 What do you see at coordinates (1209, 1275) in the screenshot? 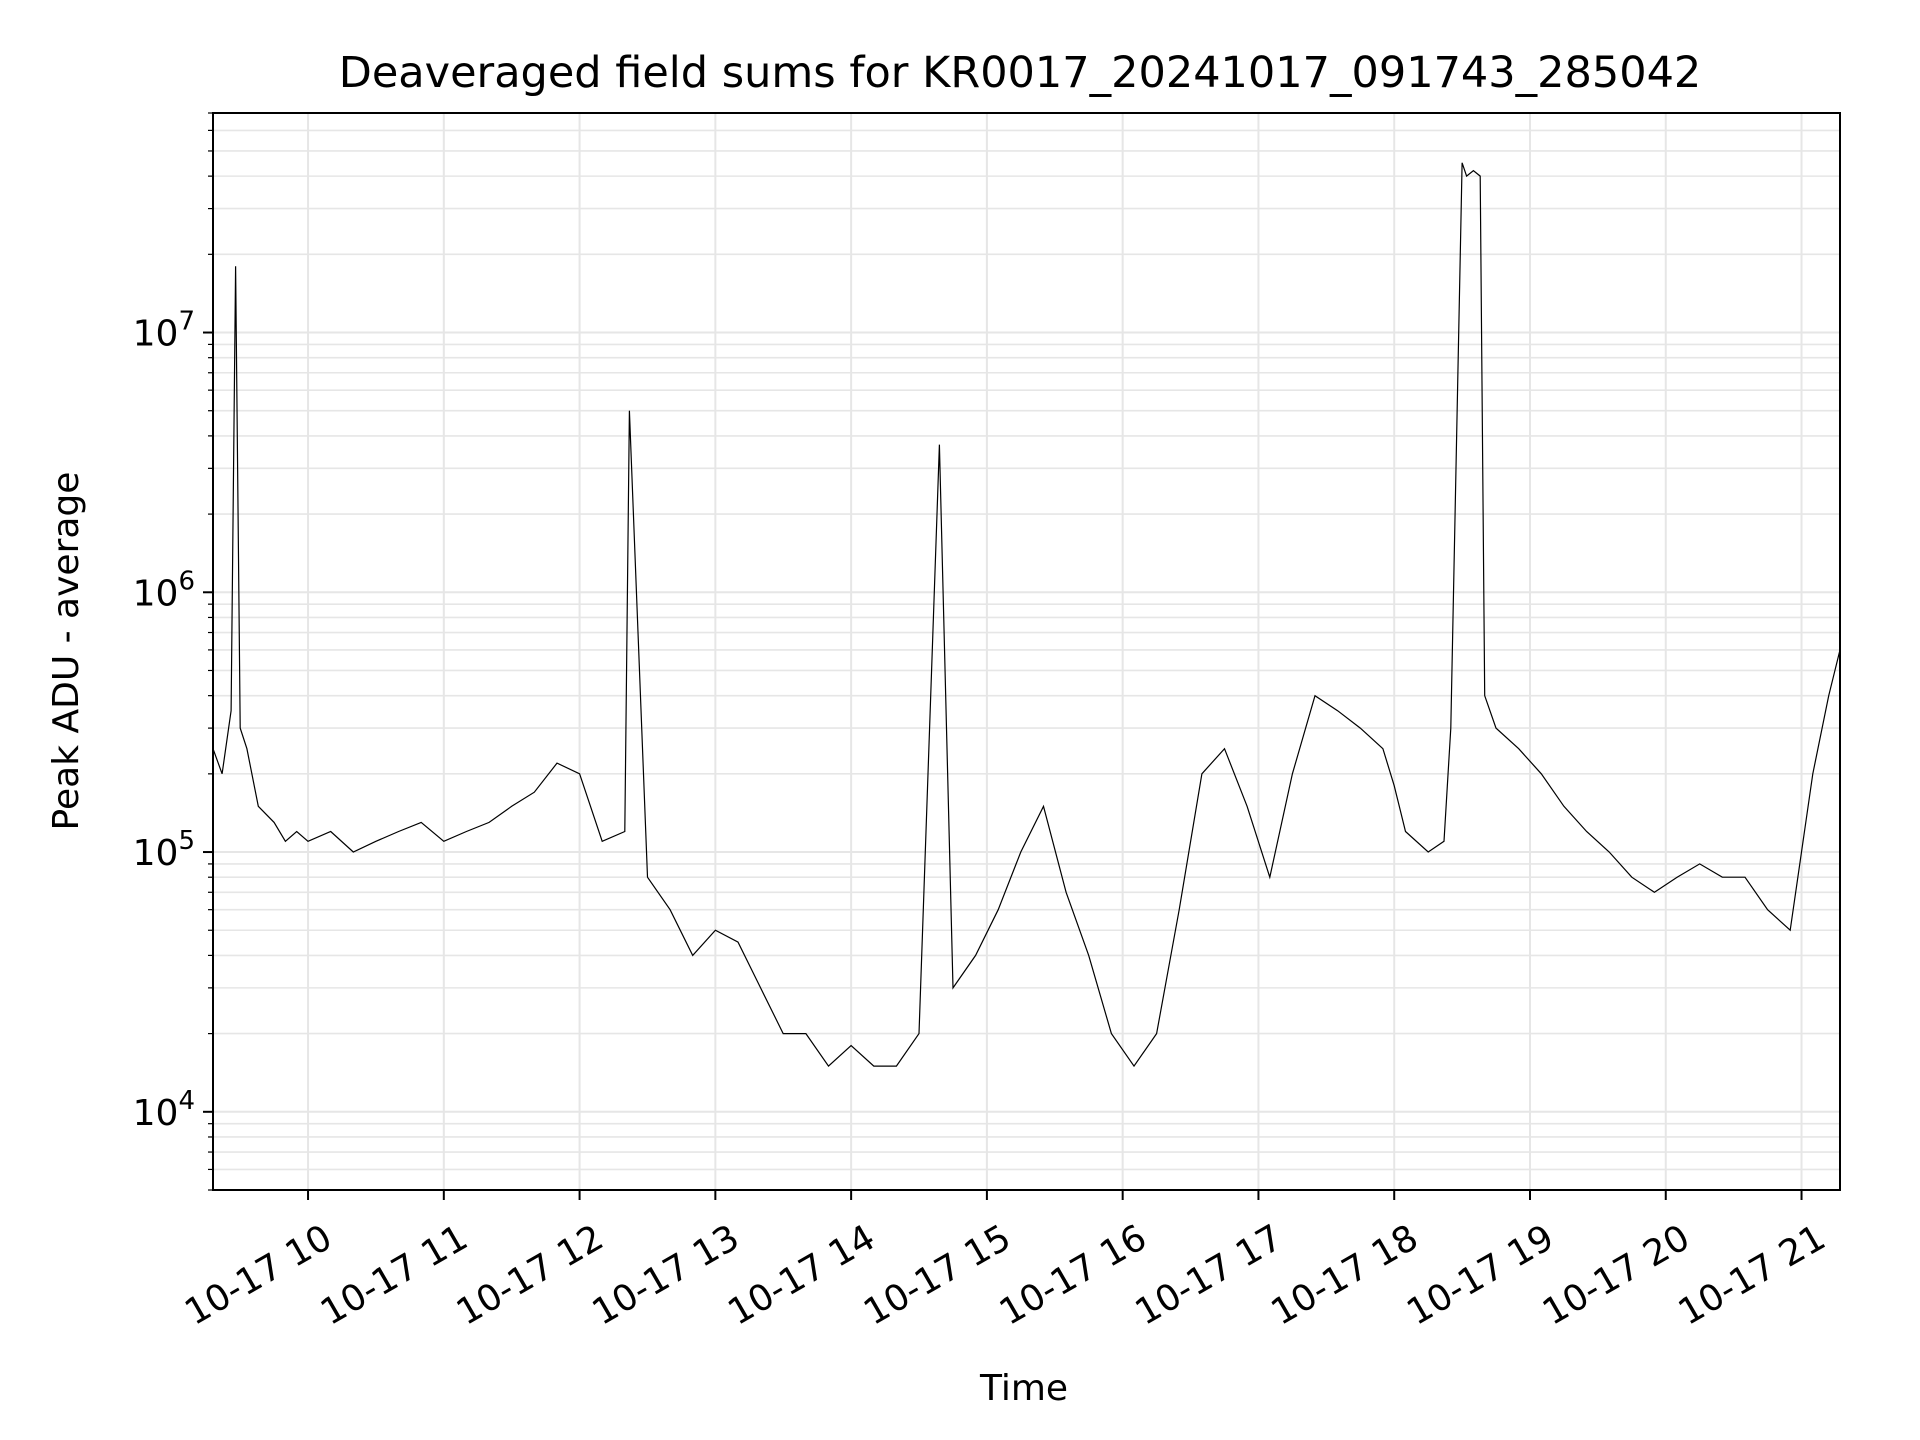
I see `x-tick-label: 10-17 17` at bounding box center [1209, 1275].